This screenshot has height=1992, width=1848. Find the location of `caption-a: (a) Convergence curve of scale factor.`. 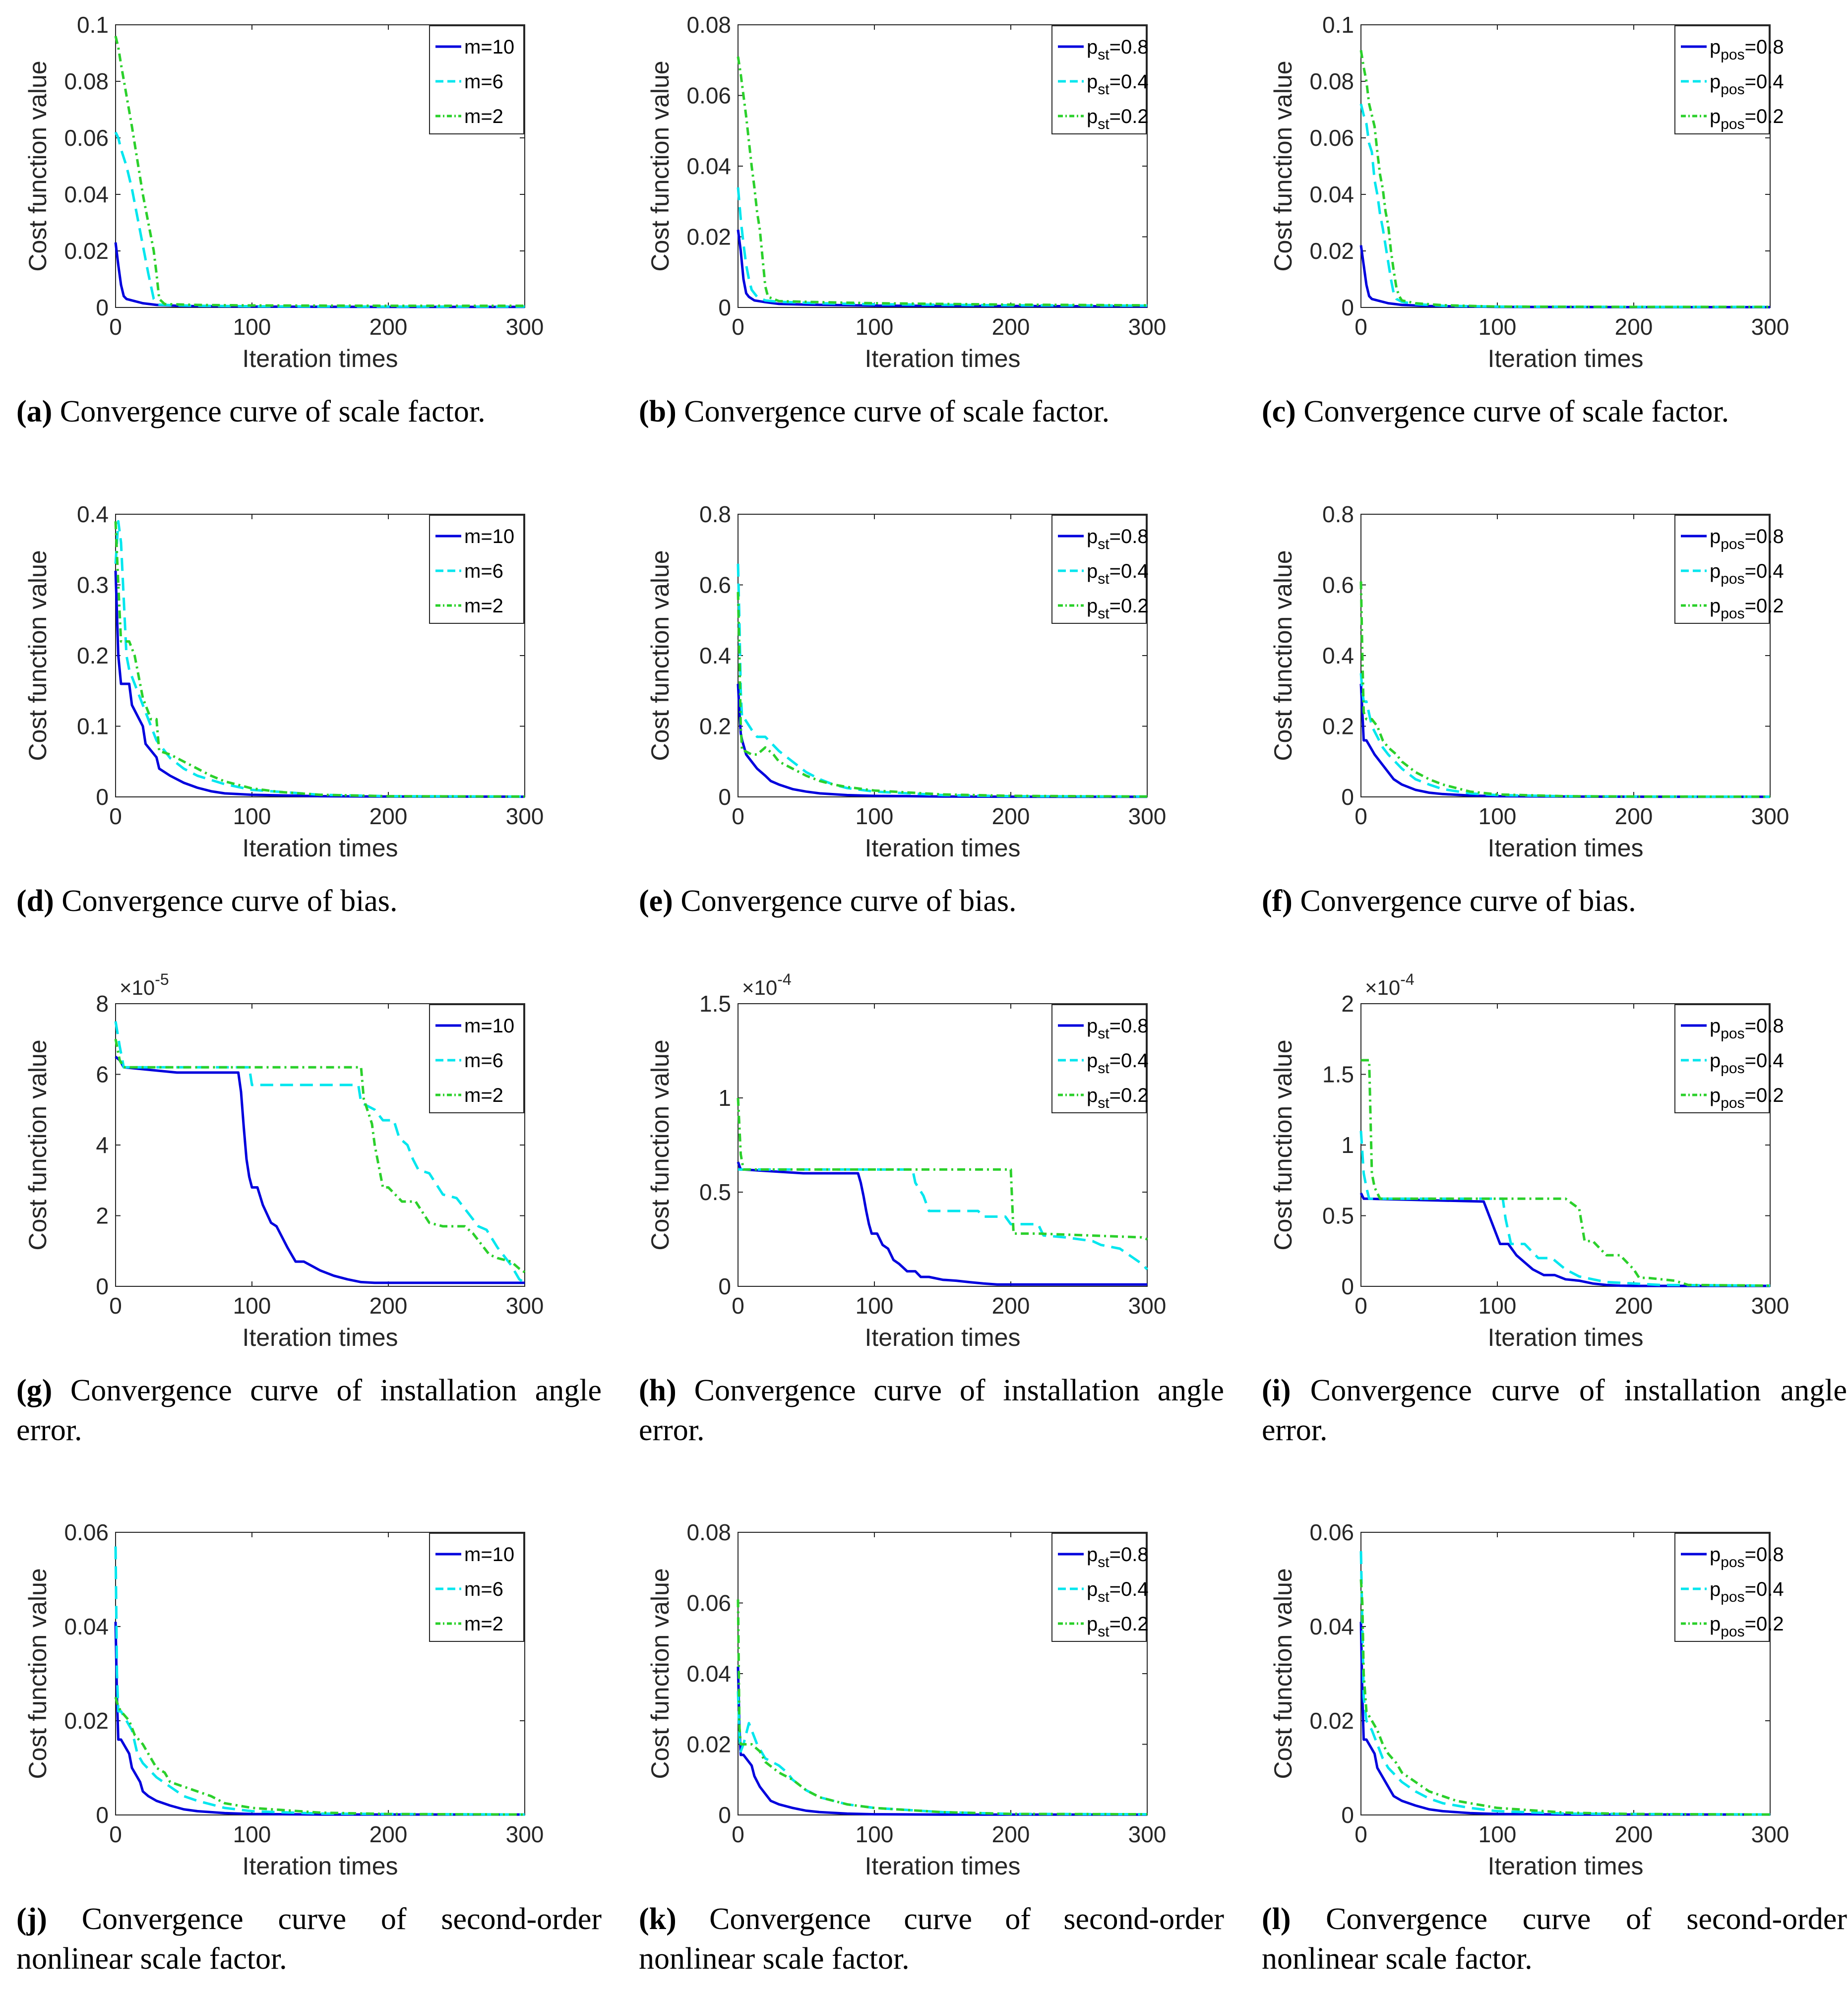

caption-a: (a) Convergence curve of scale factor. is located at coordinates (309, 411).